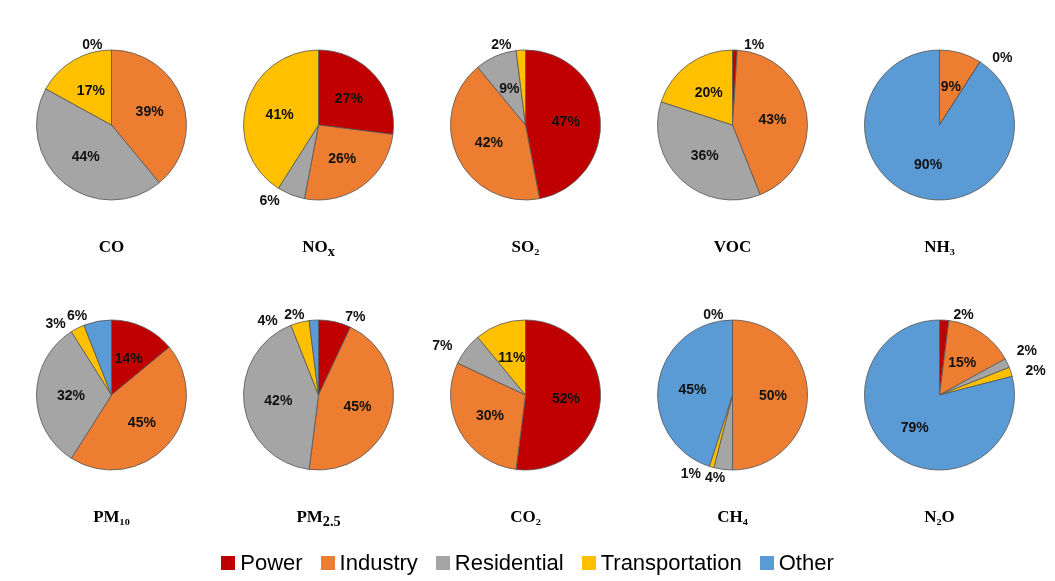 This screenshot has width=1055, height=581. I want to click on legend-label: Other, so click(805, 563).